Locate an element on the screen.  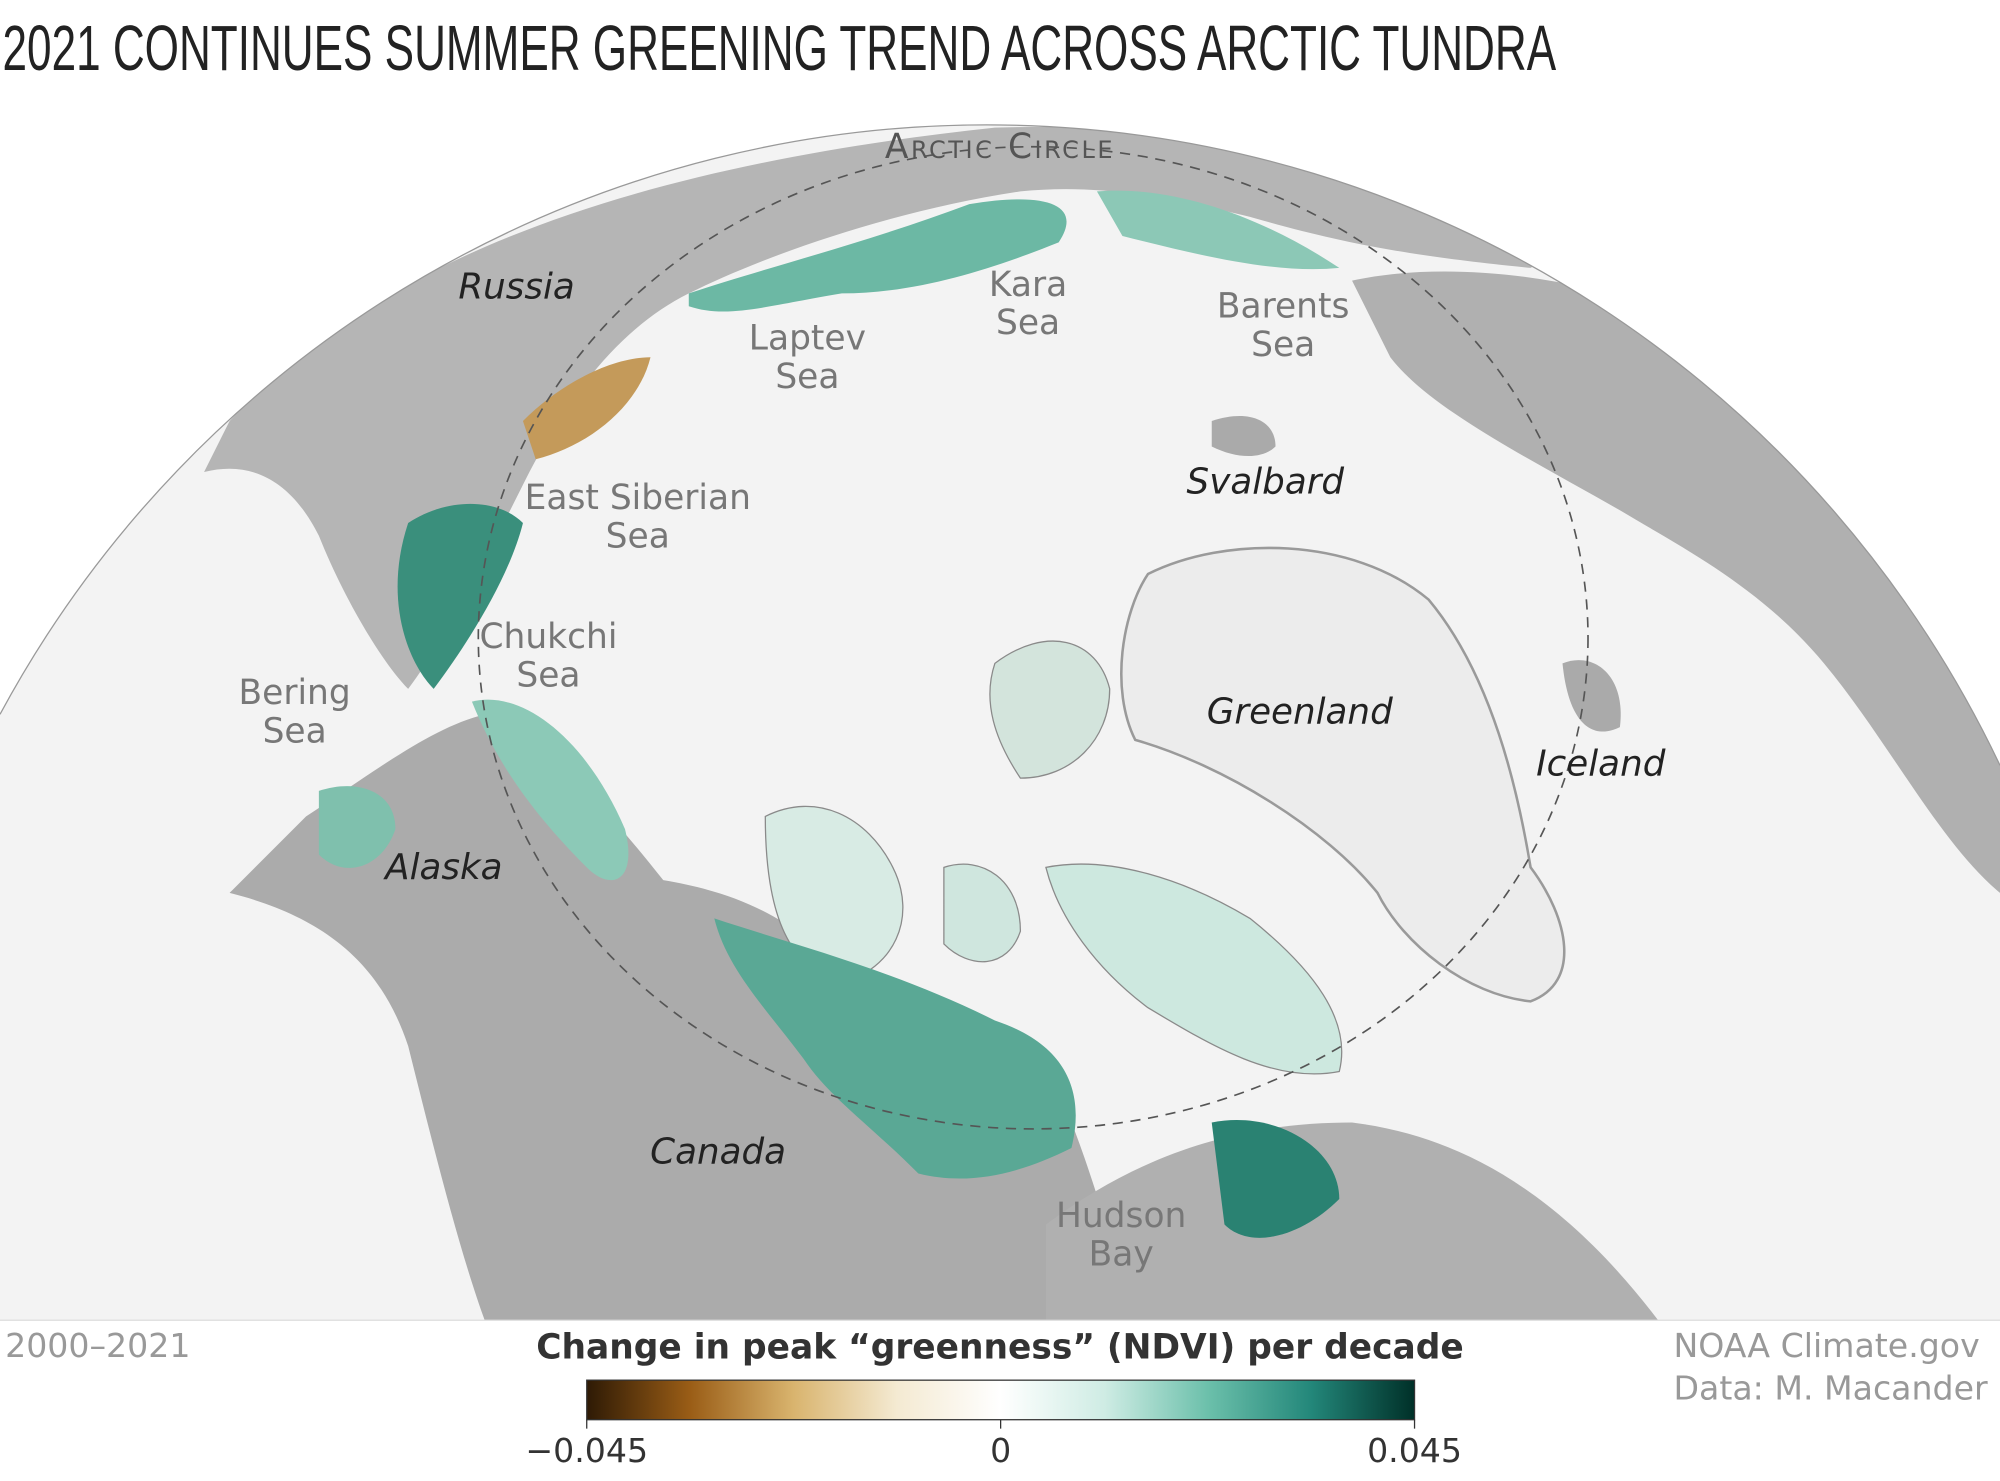
sea-label: East Siberian is located at coordinates (638, 498).